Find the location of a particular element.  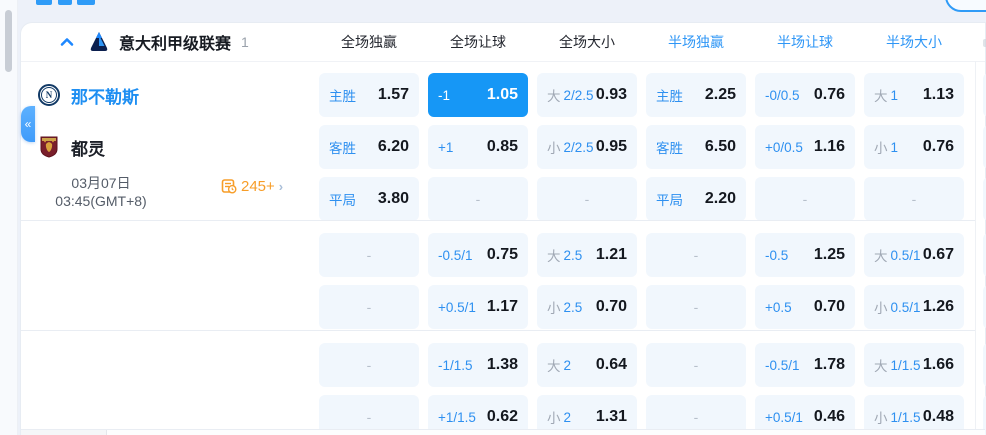

column-header: 半场让球 is located at coordinates (805, 42).